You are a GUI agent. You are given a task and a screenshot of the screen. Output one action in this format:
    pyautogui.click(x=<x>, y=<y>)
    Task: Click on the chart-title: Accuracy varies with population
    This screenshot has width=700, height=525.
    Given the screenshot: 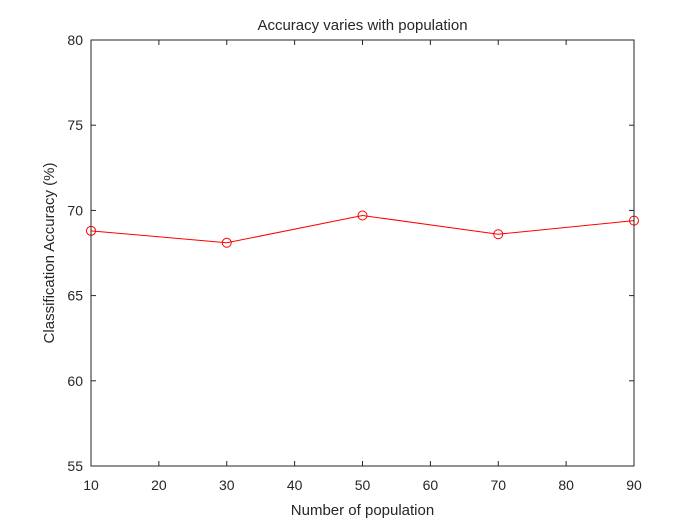 What is the action you would take?
    pyautogui.click(x=362, y=25)
    